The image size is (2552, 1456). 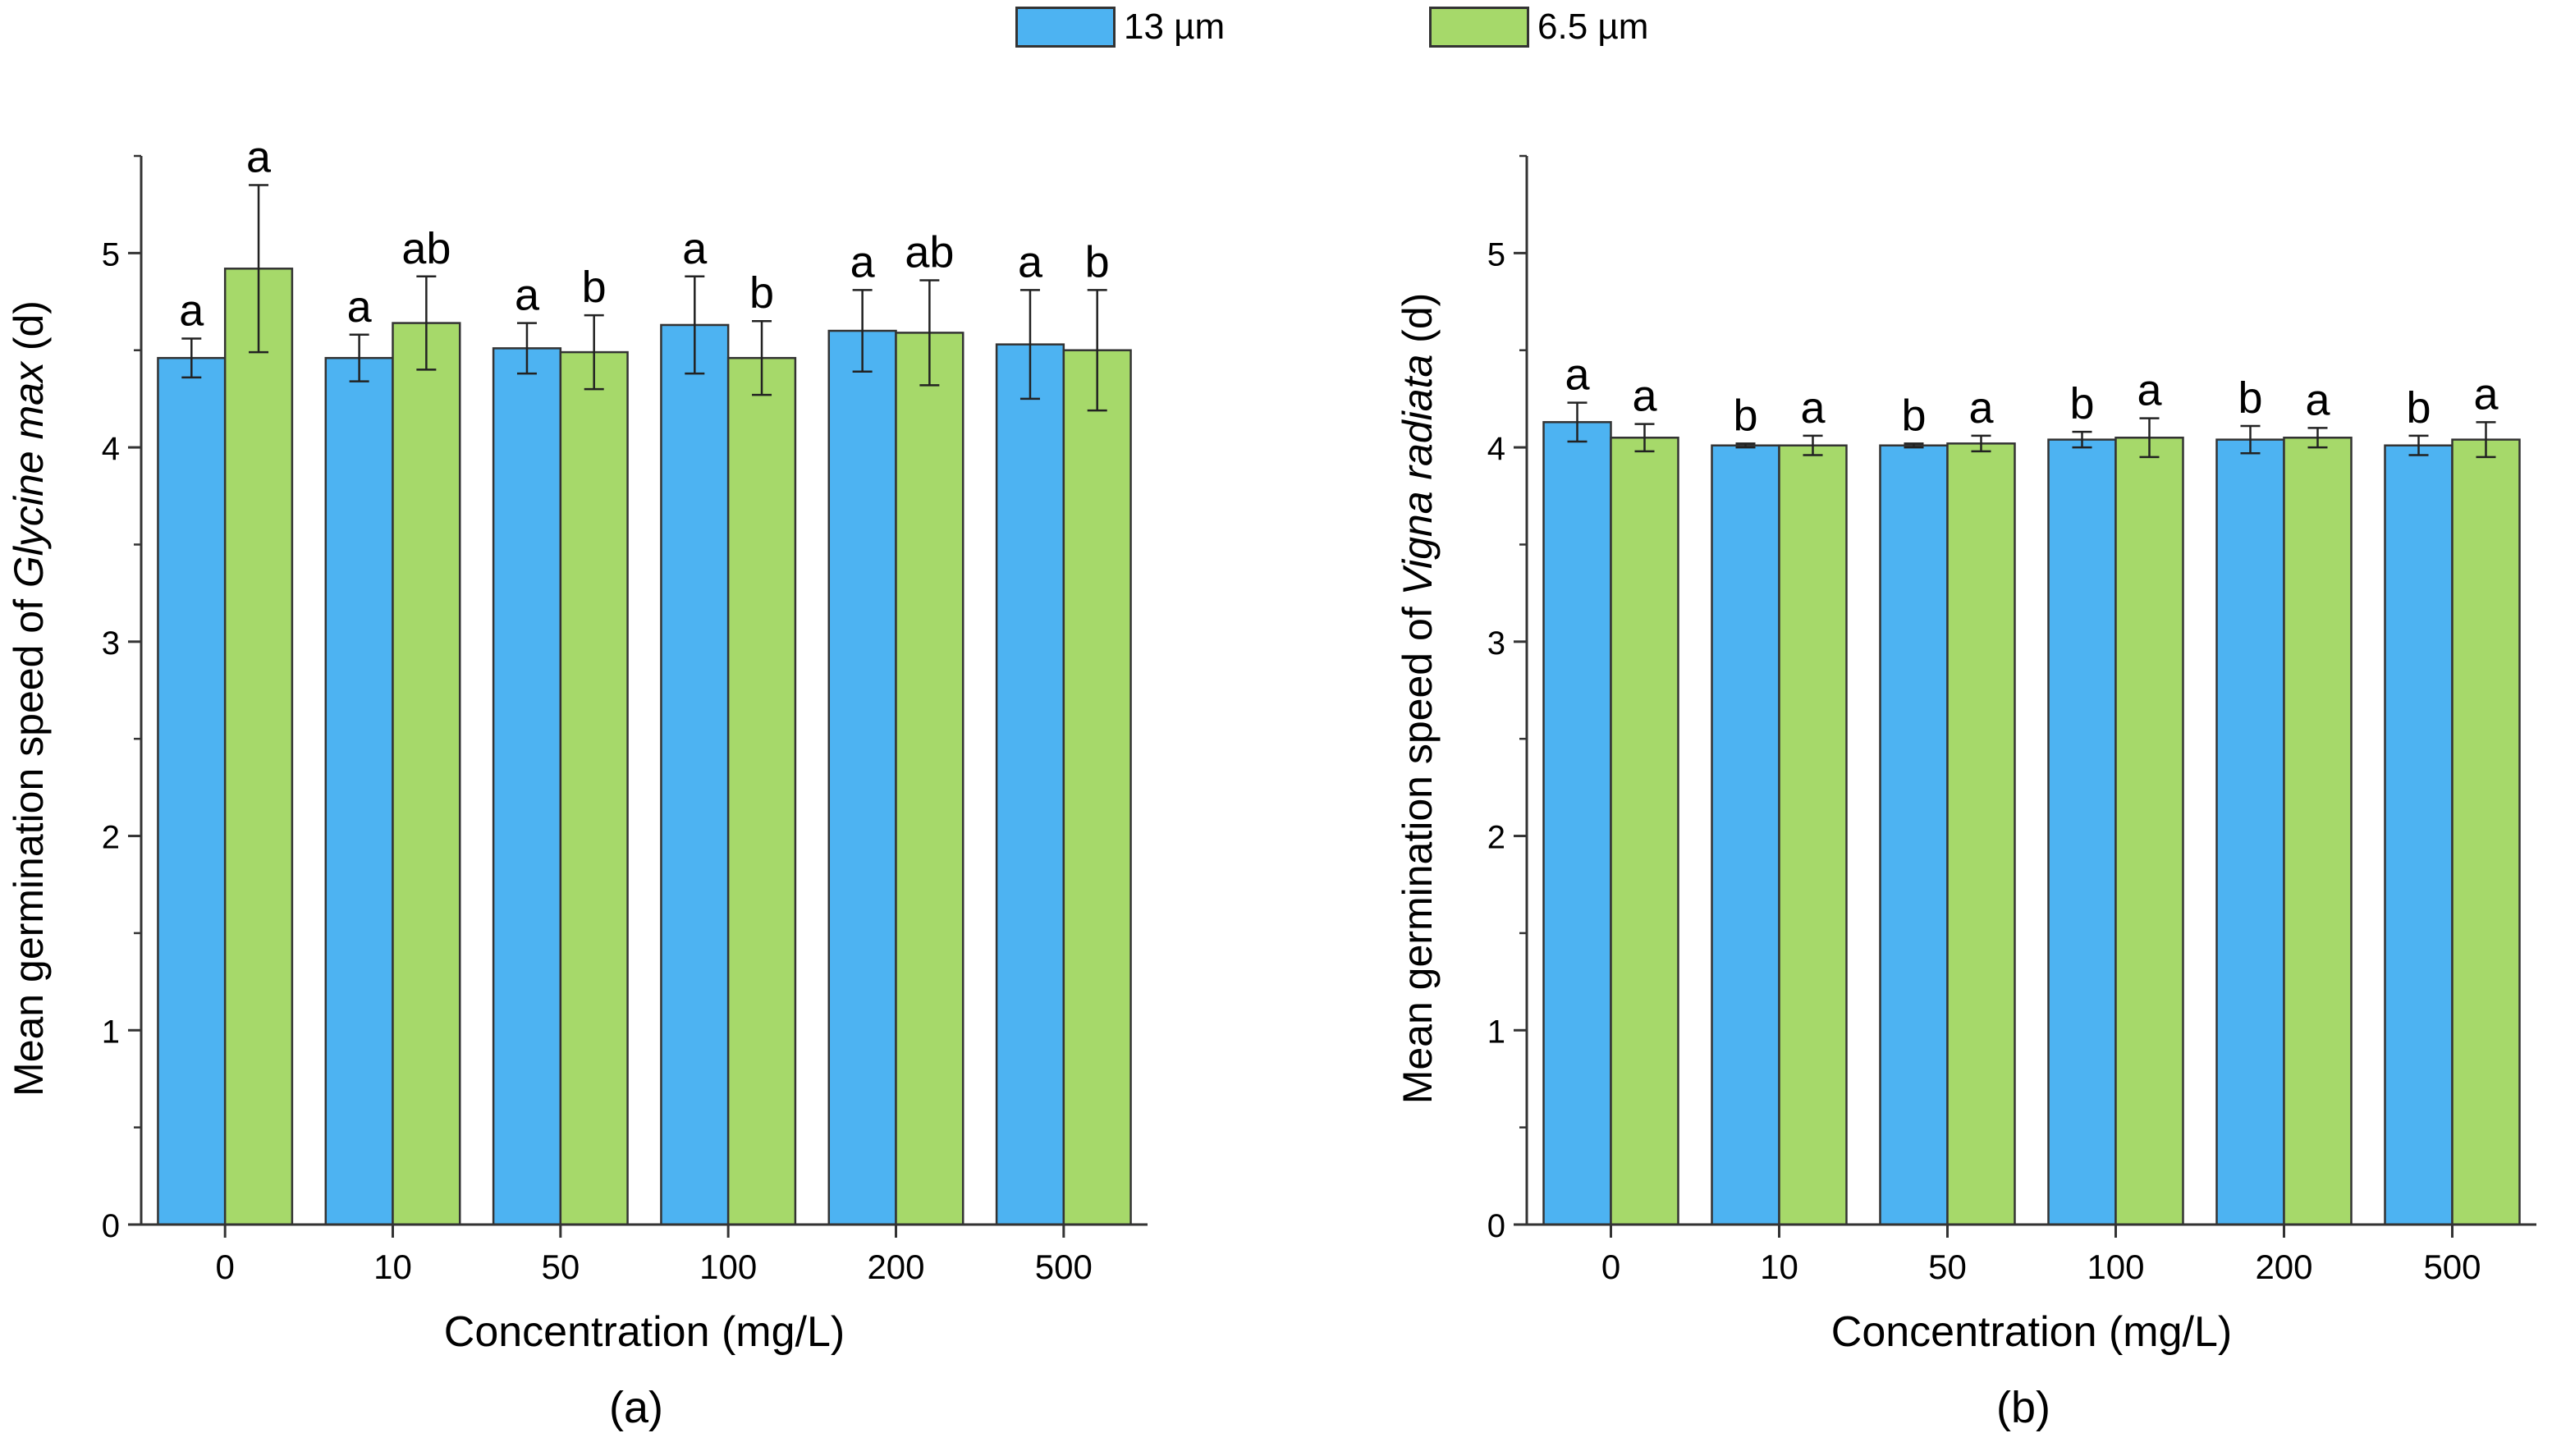 What do you see at coordinates (259, 157) in the screenshot?
I see `significance-letter-a-s1-0: a` at bounding box center [259, 157].